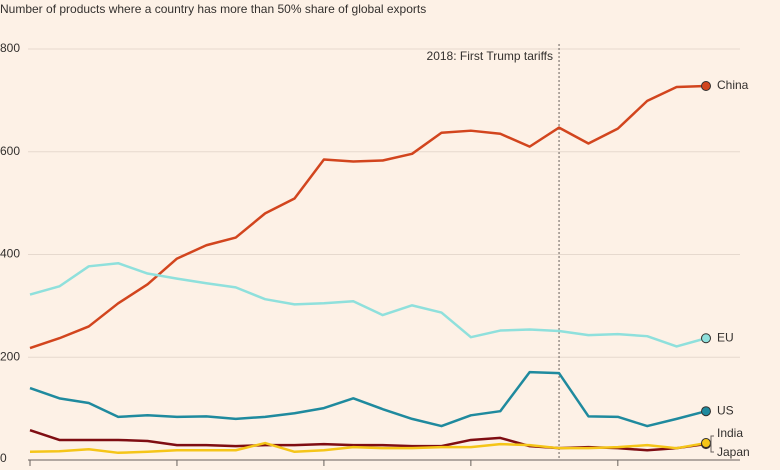  I want to click on y-tick-label: 400, so click(10, 254).